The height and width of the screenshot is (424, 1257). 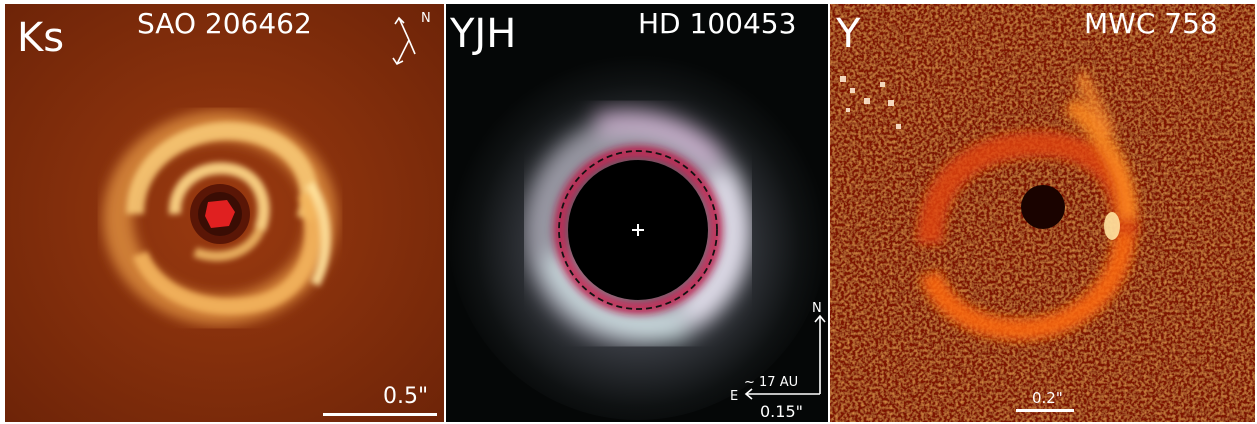 I want to click on band-label: YJH, so click(x=483, y=34).